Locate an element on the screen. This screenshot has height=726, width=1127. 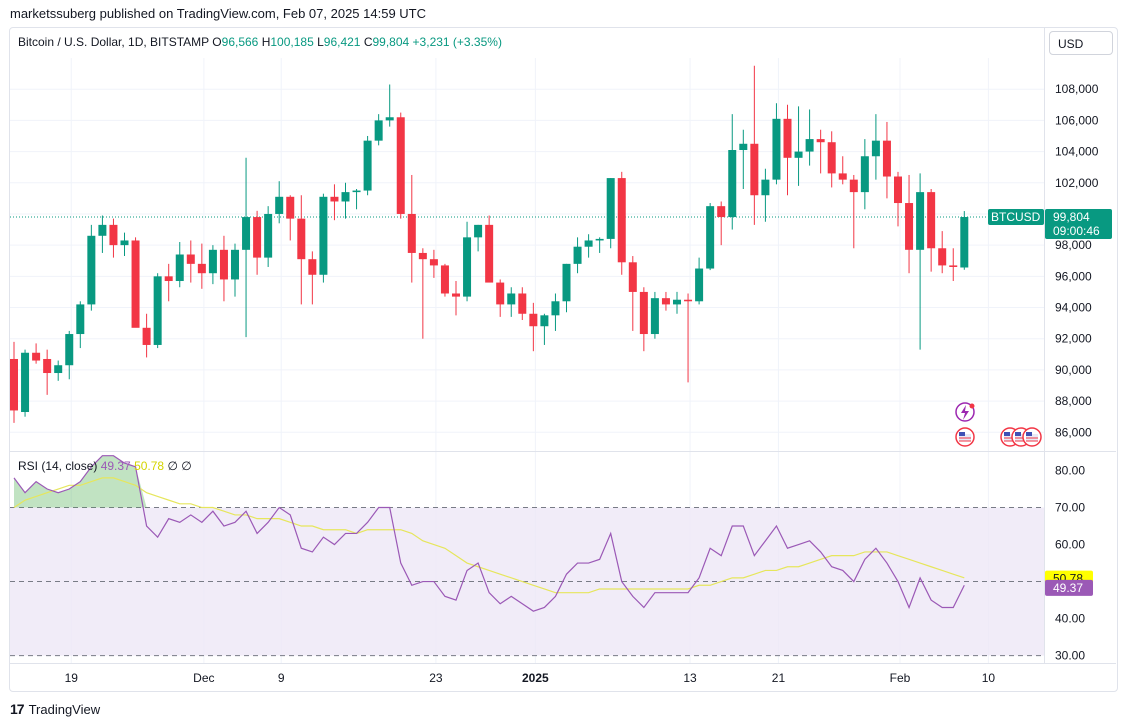
lightning-bolt-icon is located at coordinates (965, 412).